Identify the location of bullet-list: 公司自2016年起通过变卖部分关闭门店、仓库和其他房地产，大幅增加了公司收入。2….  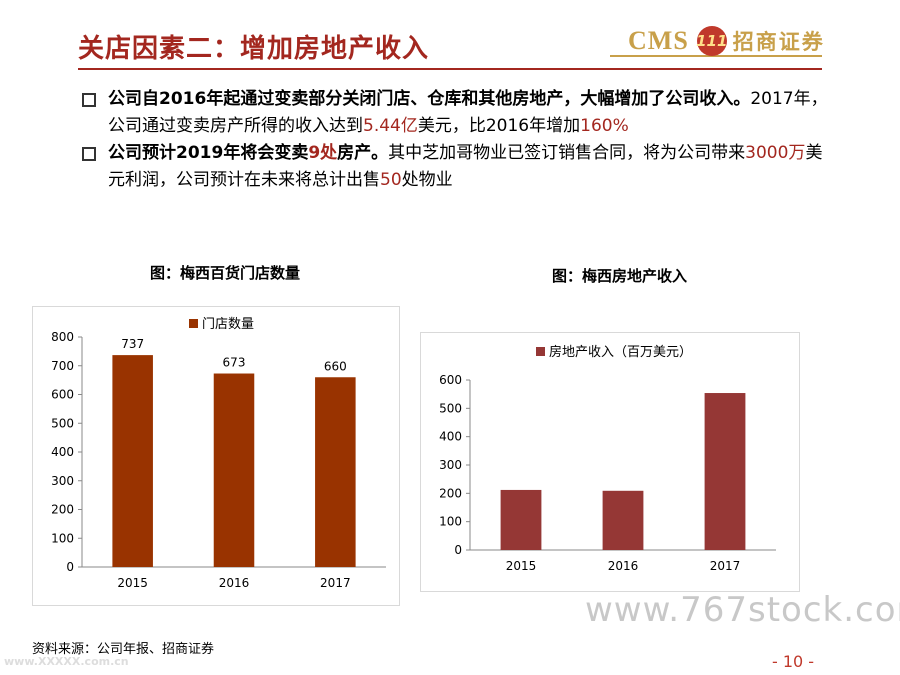
(455, 140).